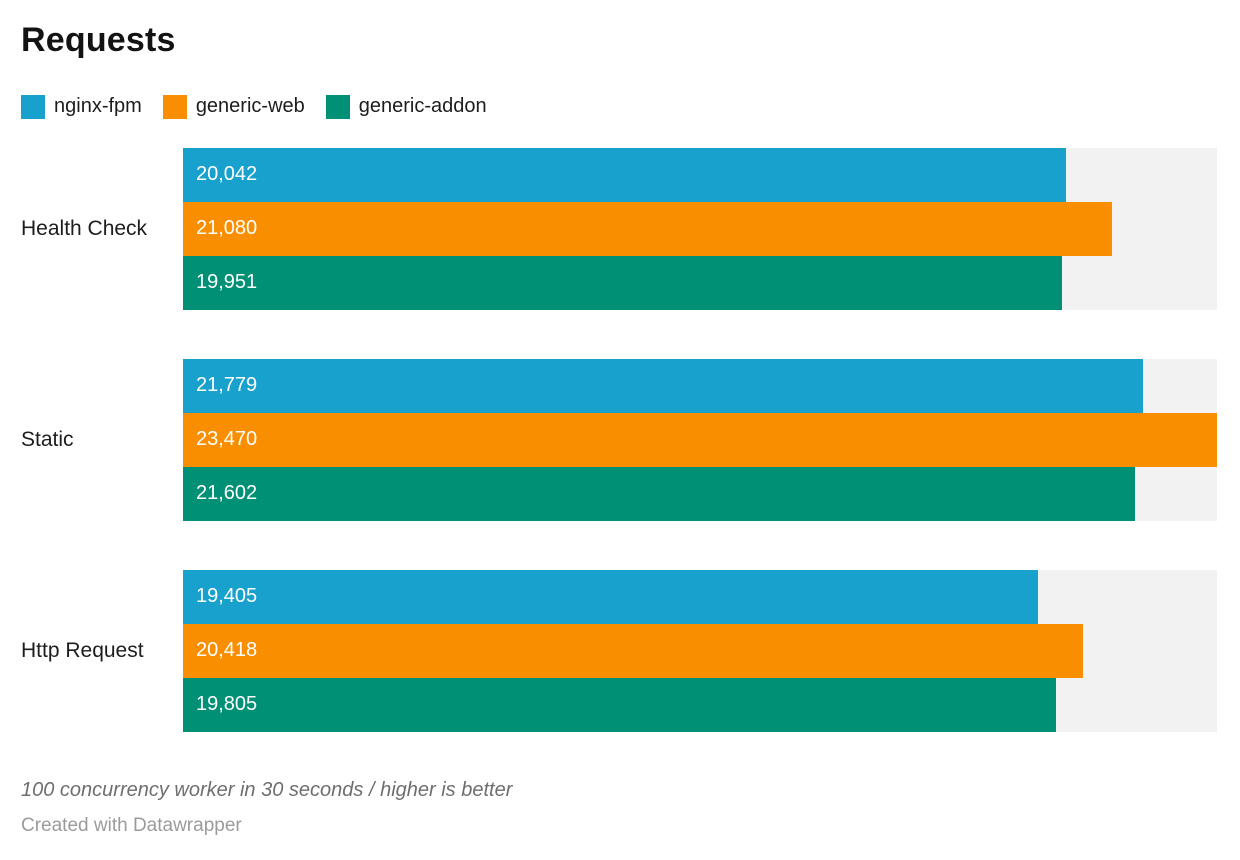 This screenshot has height=860, width=1240. What do you see at coordinates (619, 704) in the screenshot?
I see `bar-generic-addon: 19,805` at bounding box center [619, 704].